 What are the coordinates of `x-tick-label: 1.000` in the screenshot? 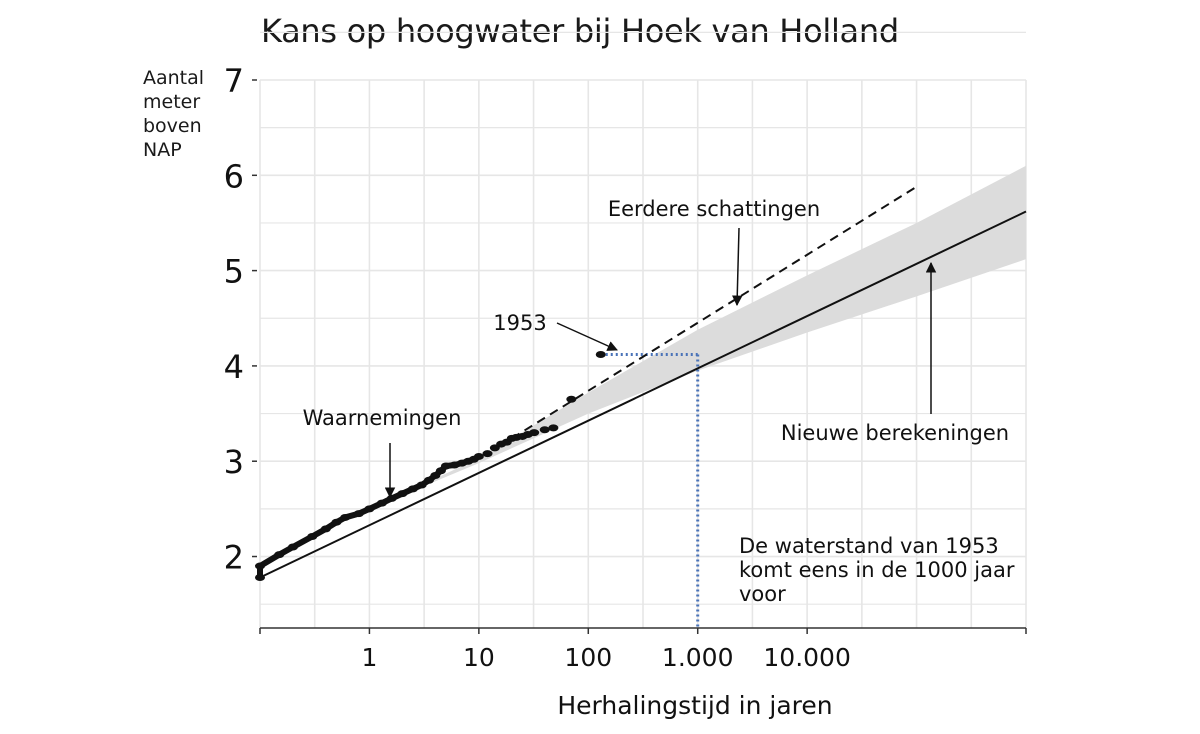 It's located at (698, 657).